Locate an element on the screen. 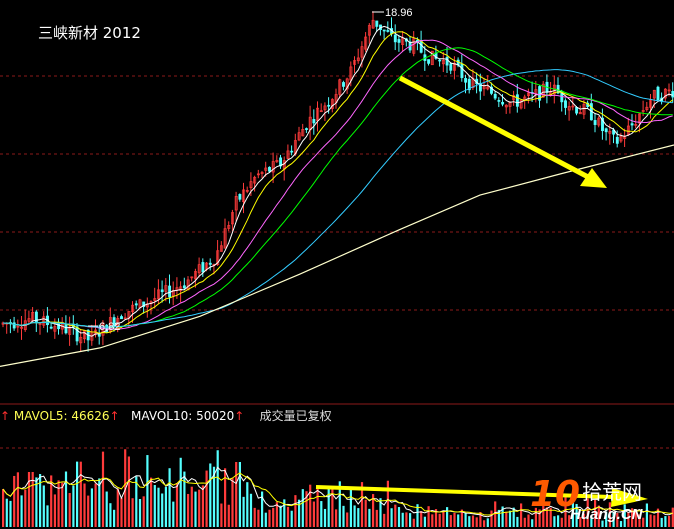 The height and width of the screenshot is (529, 674). downtrend-arrow is located at coordinates (502, 131).